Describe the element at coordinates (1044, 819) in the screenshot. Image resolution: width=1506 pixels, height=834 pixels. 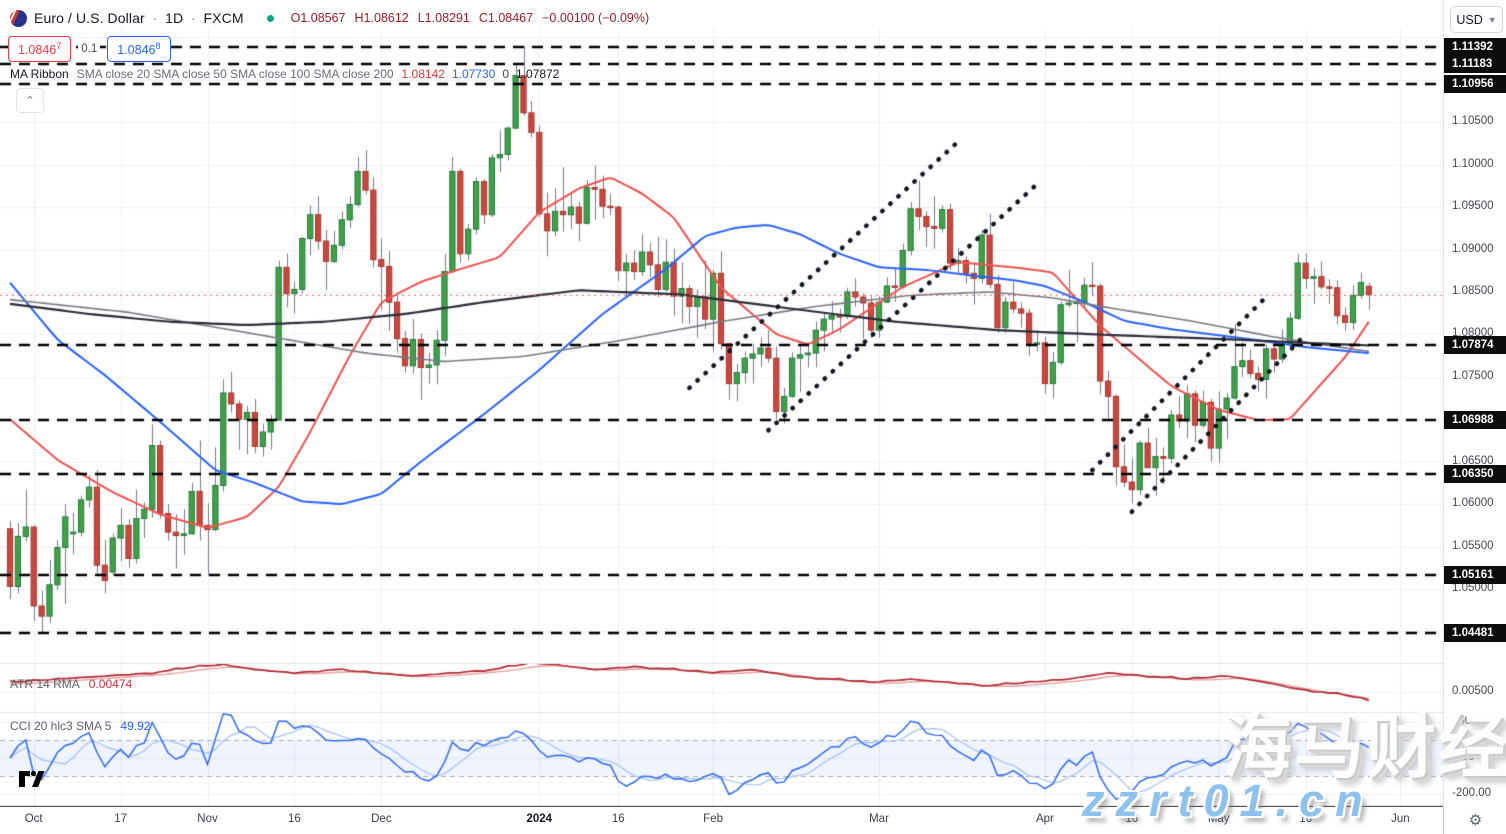
I see `time-tick: Apr` at that location.